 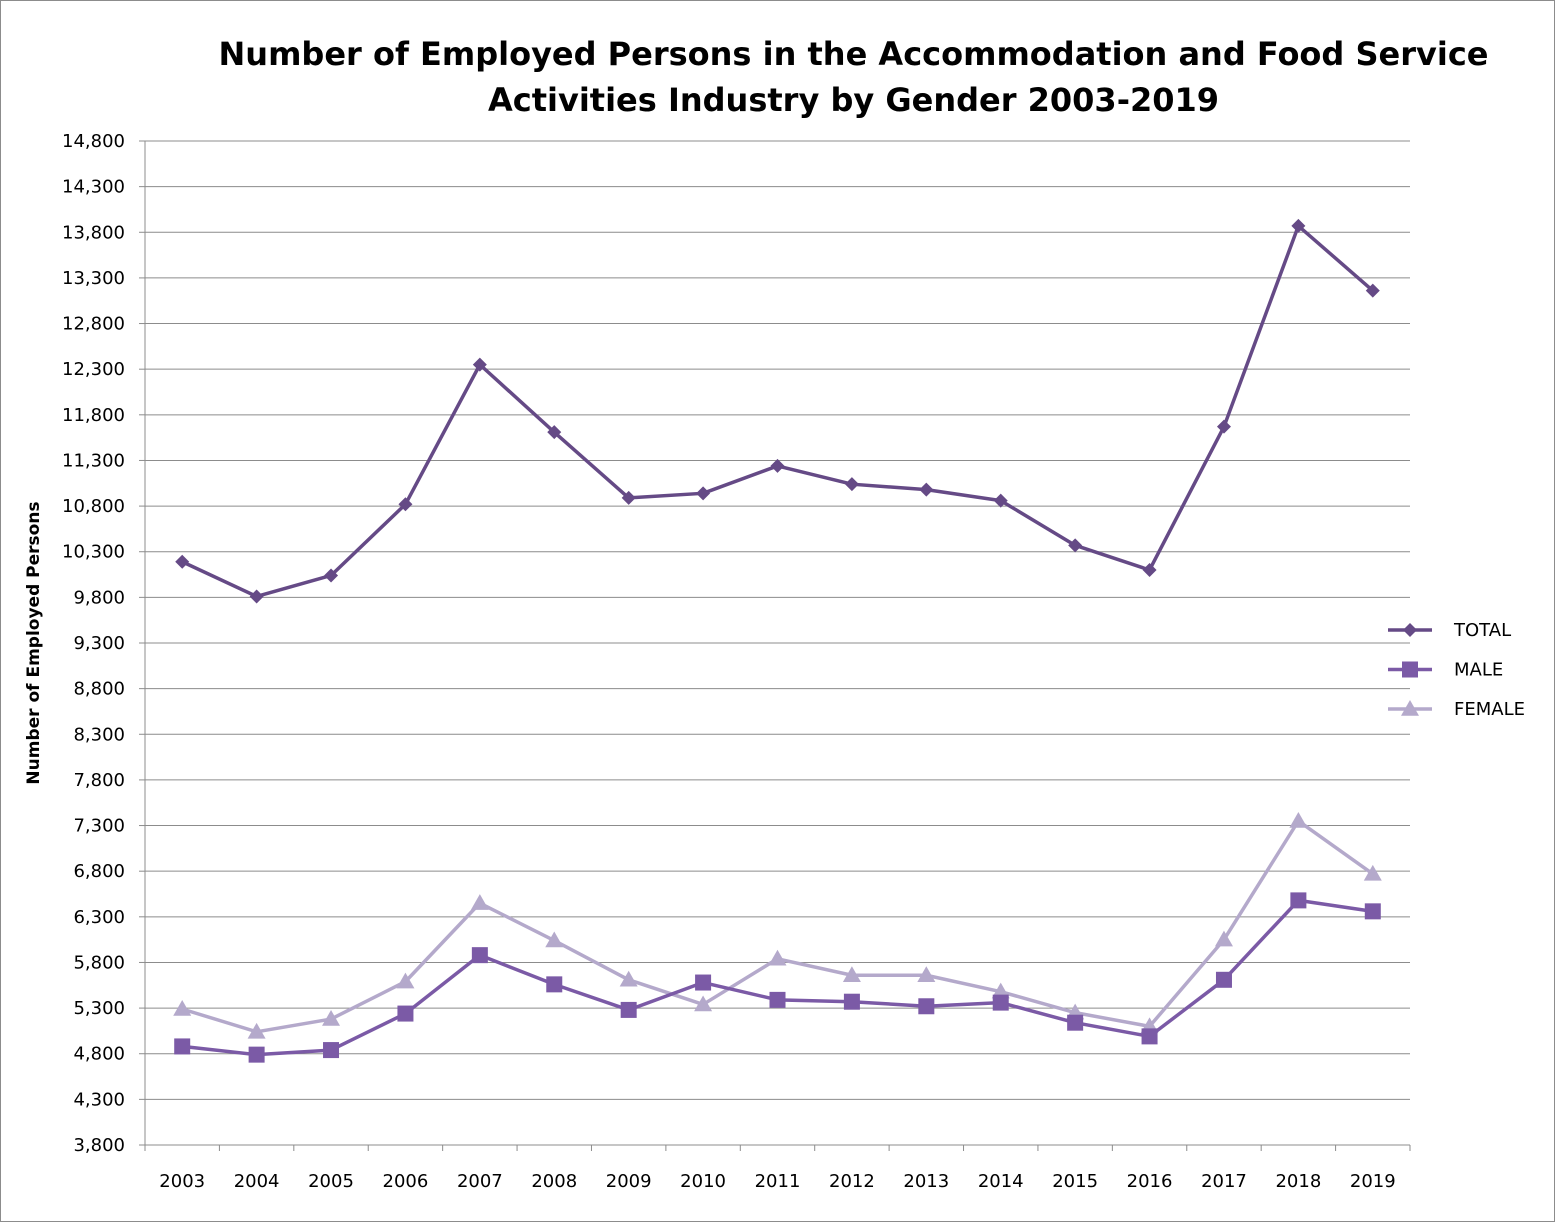 What do you see at coordinates (93, 369) in the screenshot?
I see `y-tick-label: 12,300` at bounding box center [93, 369].